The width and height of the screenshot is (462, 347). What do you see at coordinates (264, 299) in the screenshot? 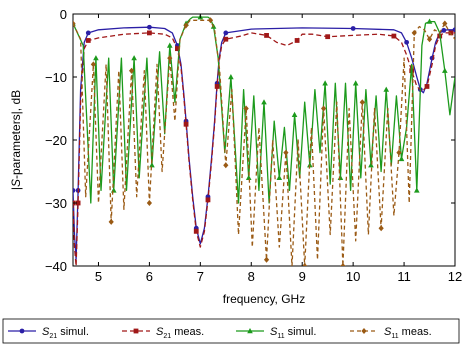
I see `x-axis-label: frequency, GHz` at bounding box center [264, 299].